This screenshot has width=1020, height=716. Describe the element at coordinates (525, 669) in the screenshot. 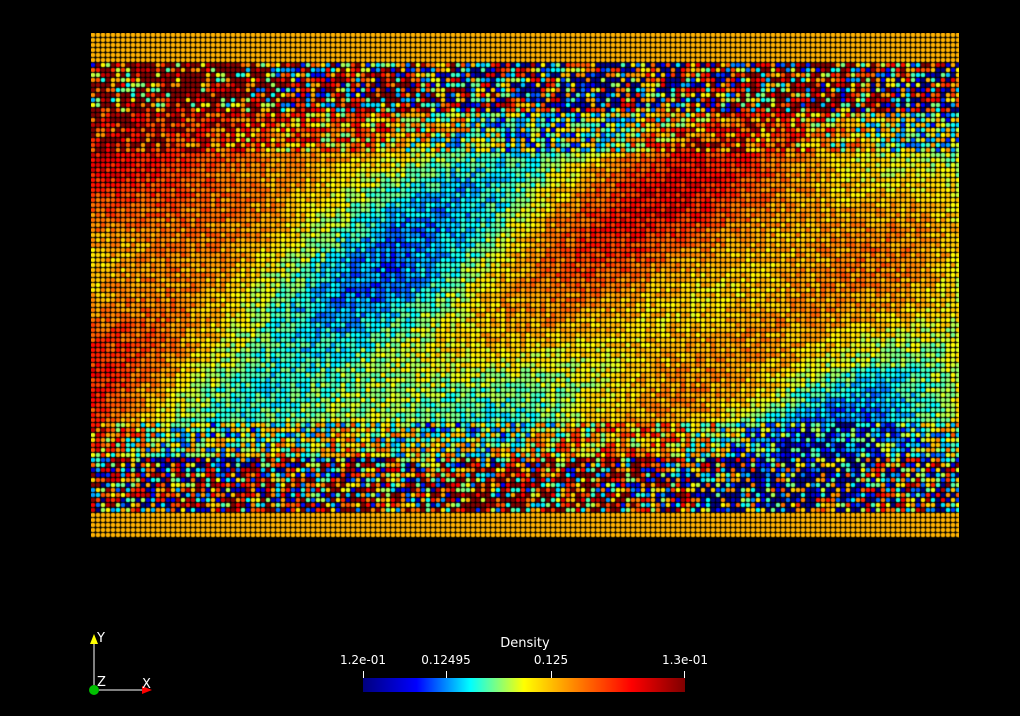

I see `density-colorbar: Density 1.2e-01 0.12495 0.125 1.3e-01` at that location.